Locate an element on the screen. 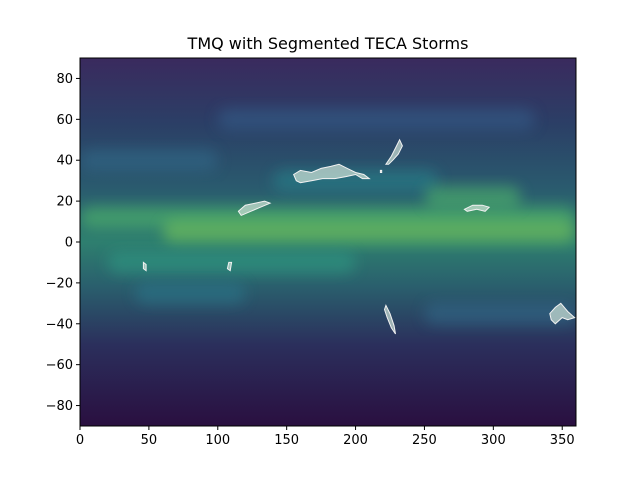  x-tick-label: 200 is located at coordinates (355, 440).